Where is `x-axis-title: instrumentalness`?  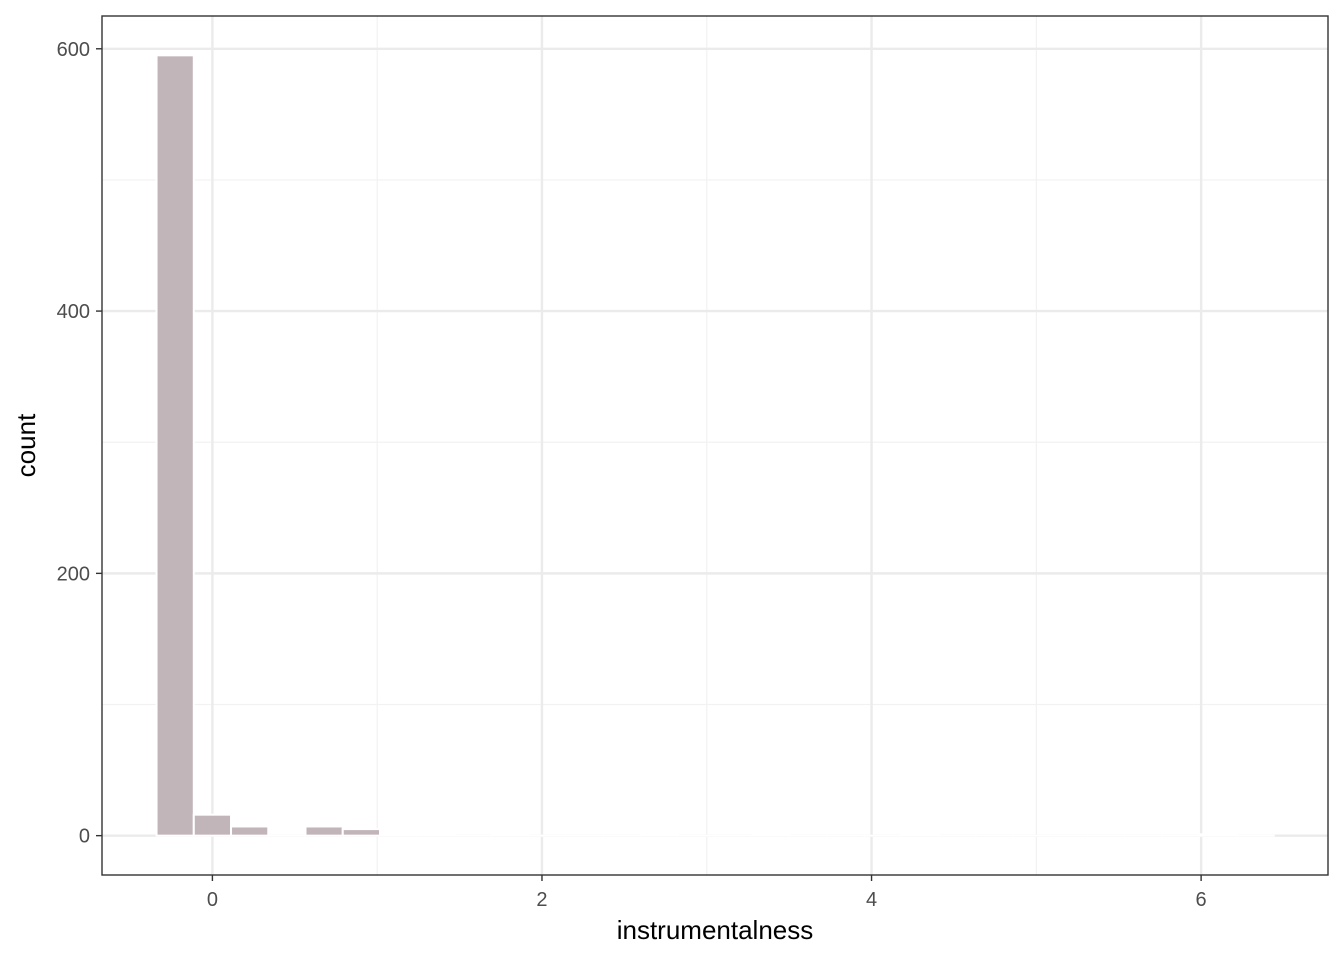 x-axis-title: instrumentalness is located at coordinates (715, 930).